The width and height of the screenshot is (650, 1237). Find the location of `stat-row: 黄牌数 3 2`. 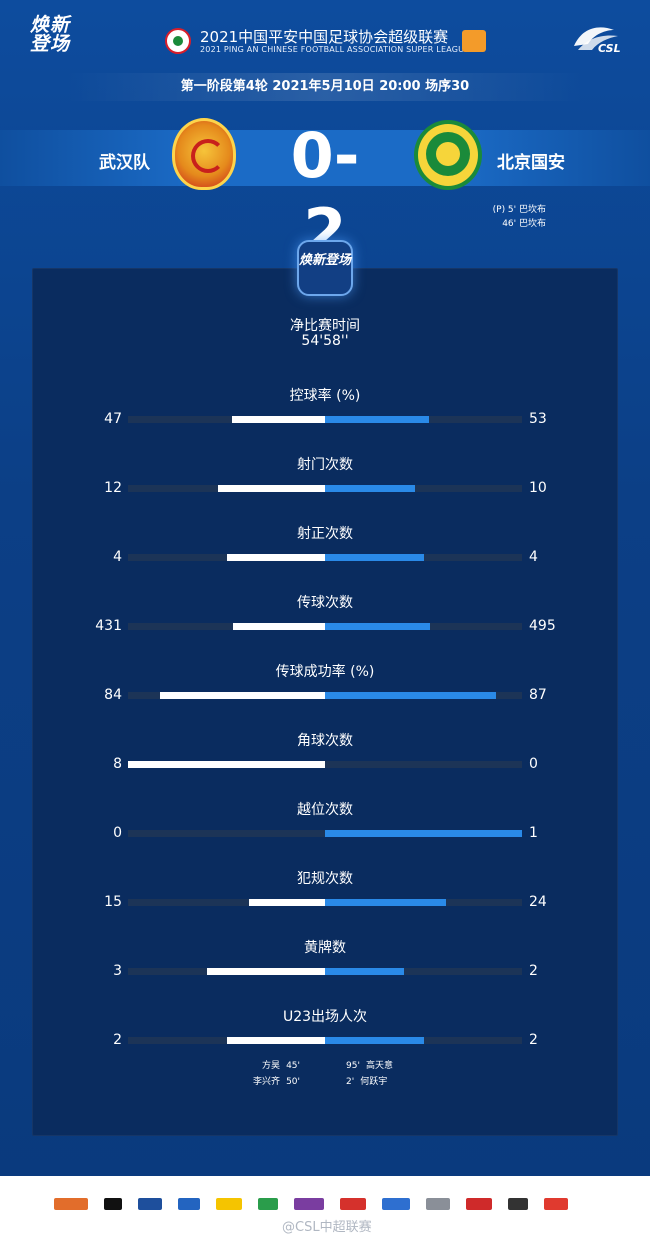

stat-row: 黄牌数 3 2 is located at coordinates (325, 967).